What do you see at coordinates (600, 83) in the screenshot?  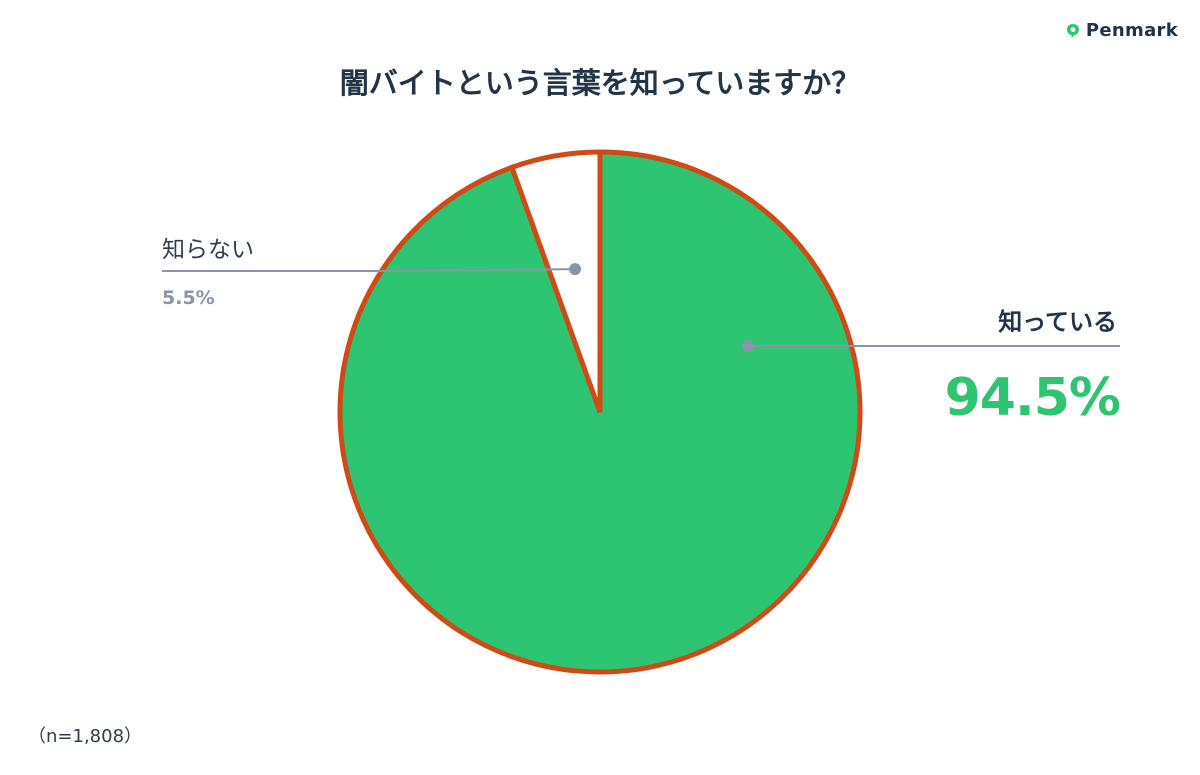 I see `chart-title: 闇バイトという言葉を知っていますか？` at bounding box center [600, 83].